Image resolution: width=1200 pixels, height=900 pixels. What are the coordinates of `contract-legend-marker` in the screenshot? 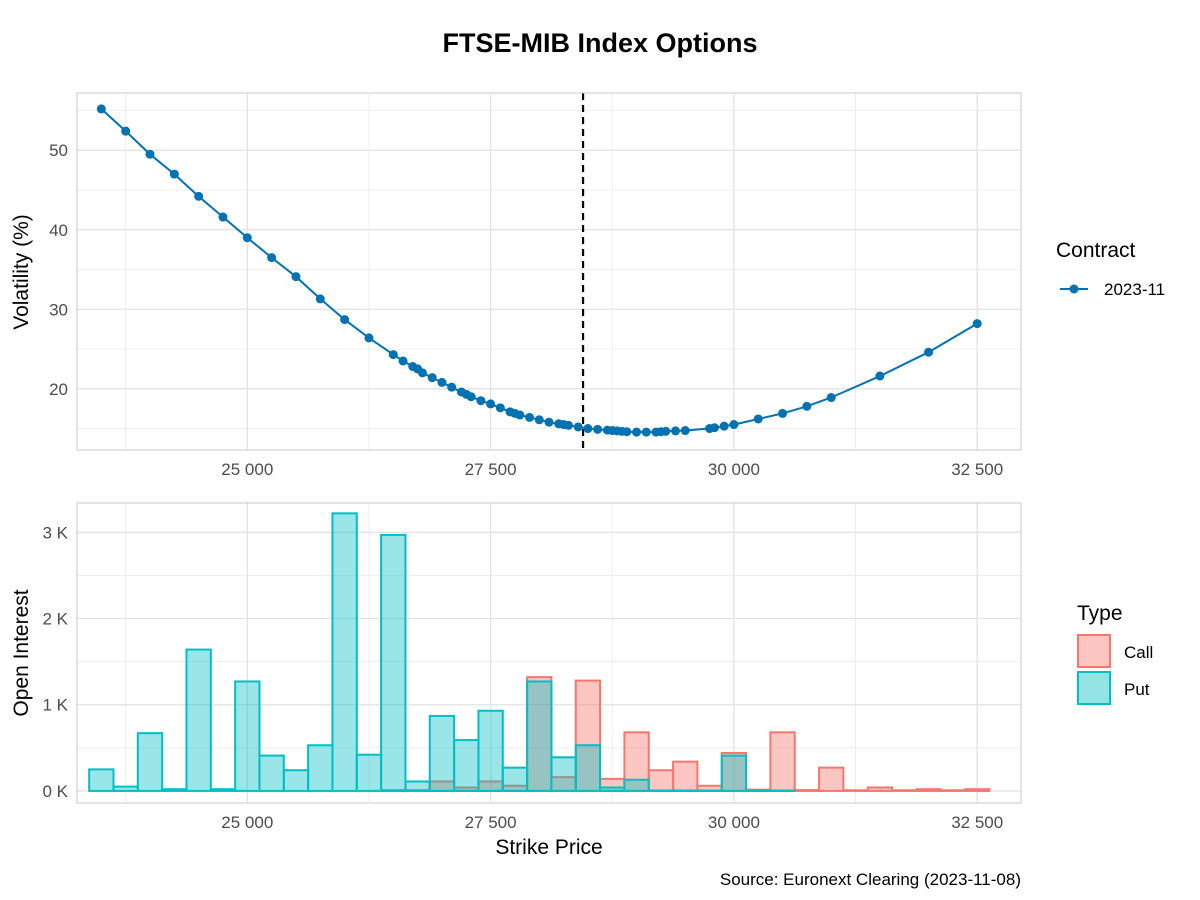 It's located at (1074, 289).